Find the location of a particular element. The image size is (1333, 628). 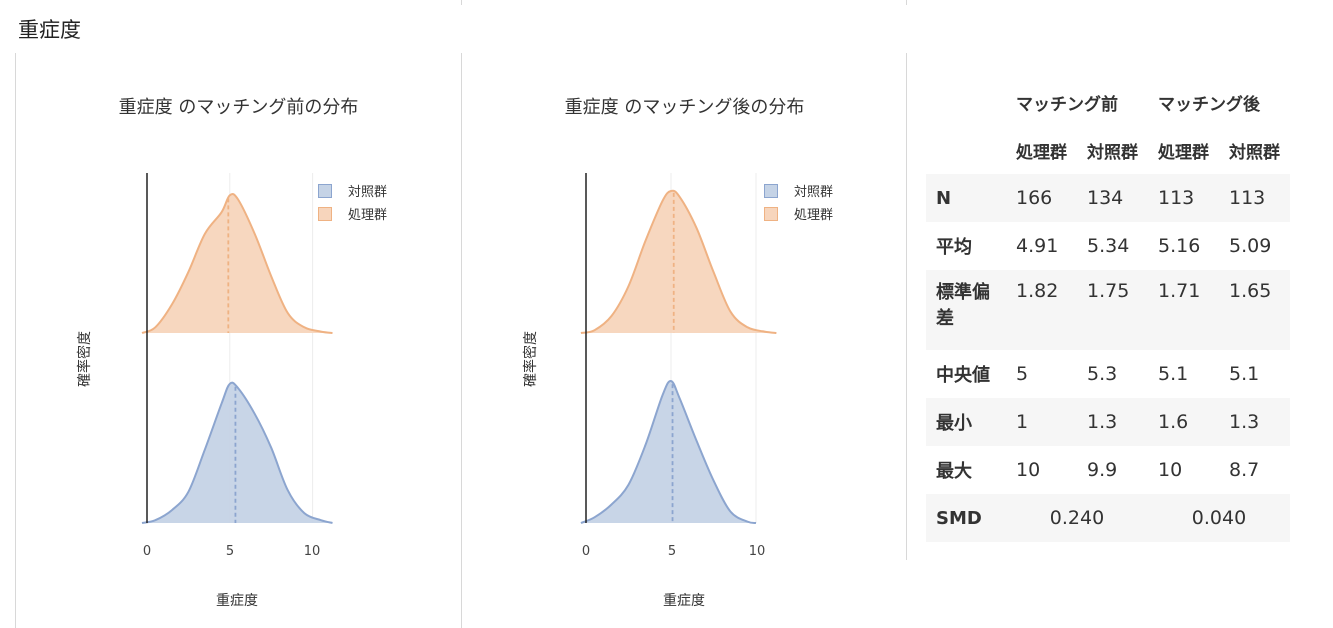

divider-left is located at coordinates (15, 340).